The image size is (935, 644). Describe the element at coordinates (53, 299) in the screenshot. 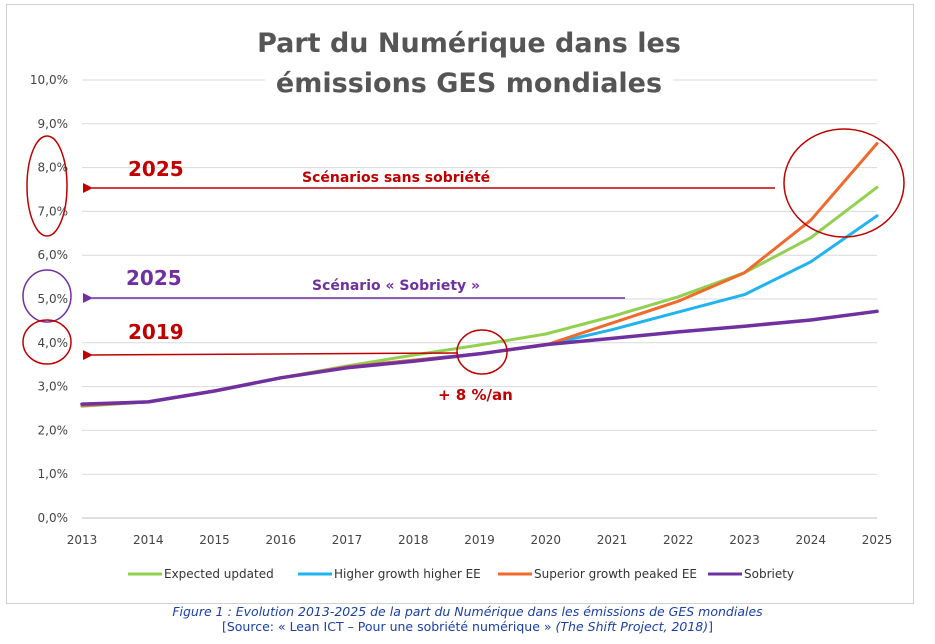

I see `y-tick-label: 5,0%` at that location.